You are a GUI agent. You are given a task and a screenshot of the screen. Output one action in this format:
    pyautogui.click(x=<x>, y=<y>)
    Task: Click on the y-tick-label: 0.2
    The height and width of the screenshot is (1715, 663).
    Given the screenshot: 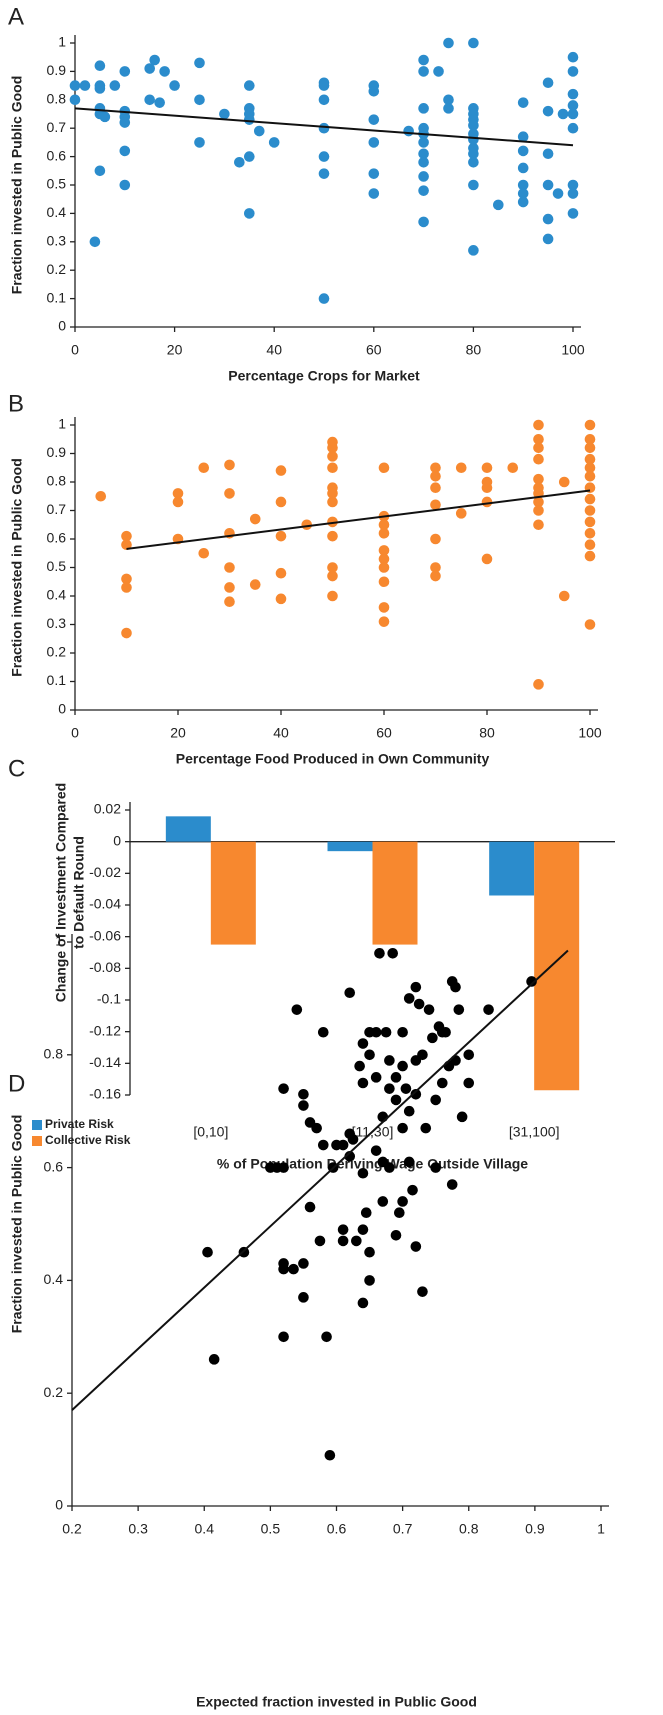 What is the action you would take?
    pyautogui.click(x=54, y=1392)
    